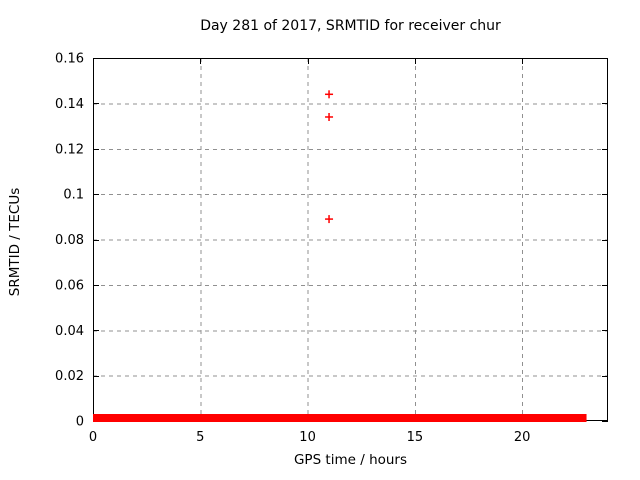  Describe the element at coordinates (69, 285) in the screenshot. I see `y-tick-label: 0.06` at that location.